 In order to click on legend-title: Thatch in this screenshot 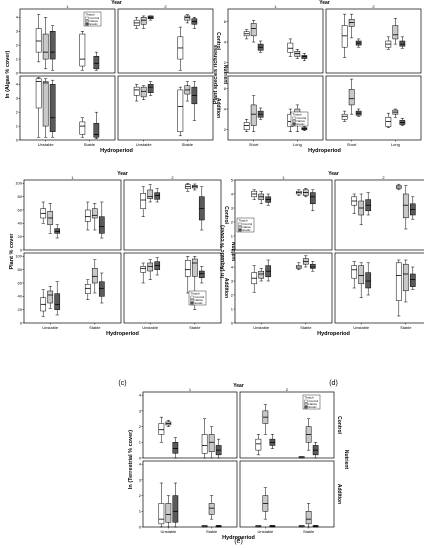, I will do `click(298, 115)`.